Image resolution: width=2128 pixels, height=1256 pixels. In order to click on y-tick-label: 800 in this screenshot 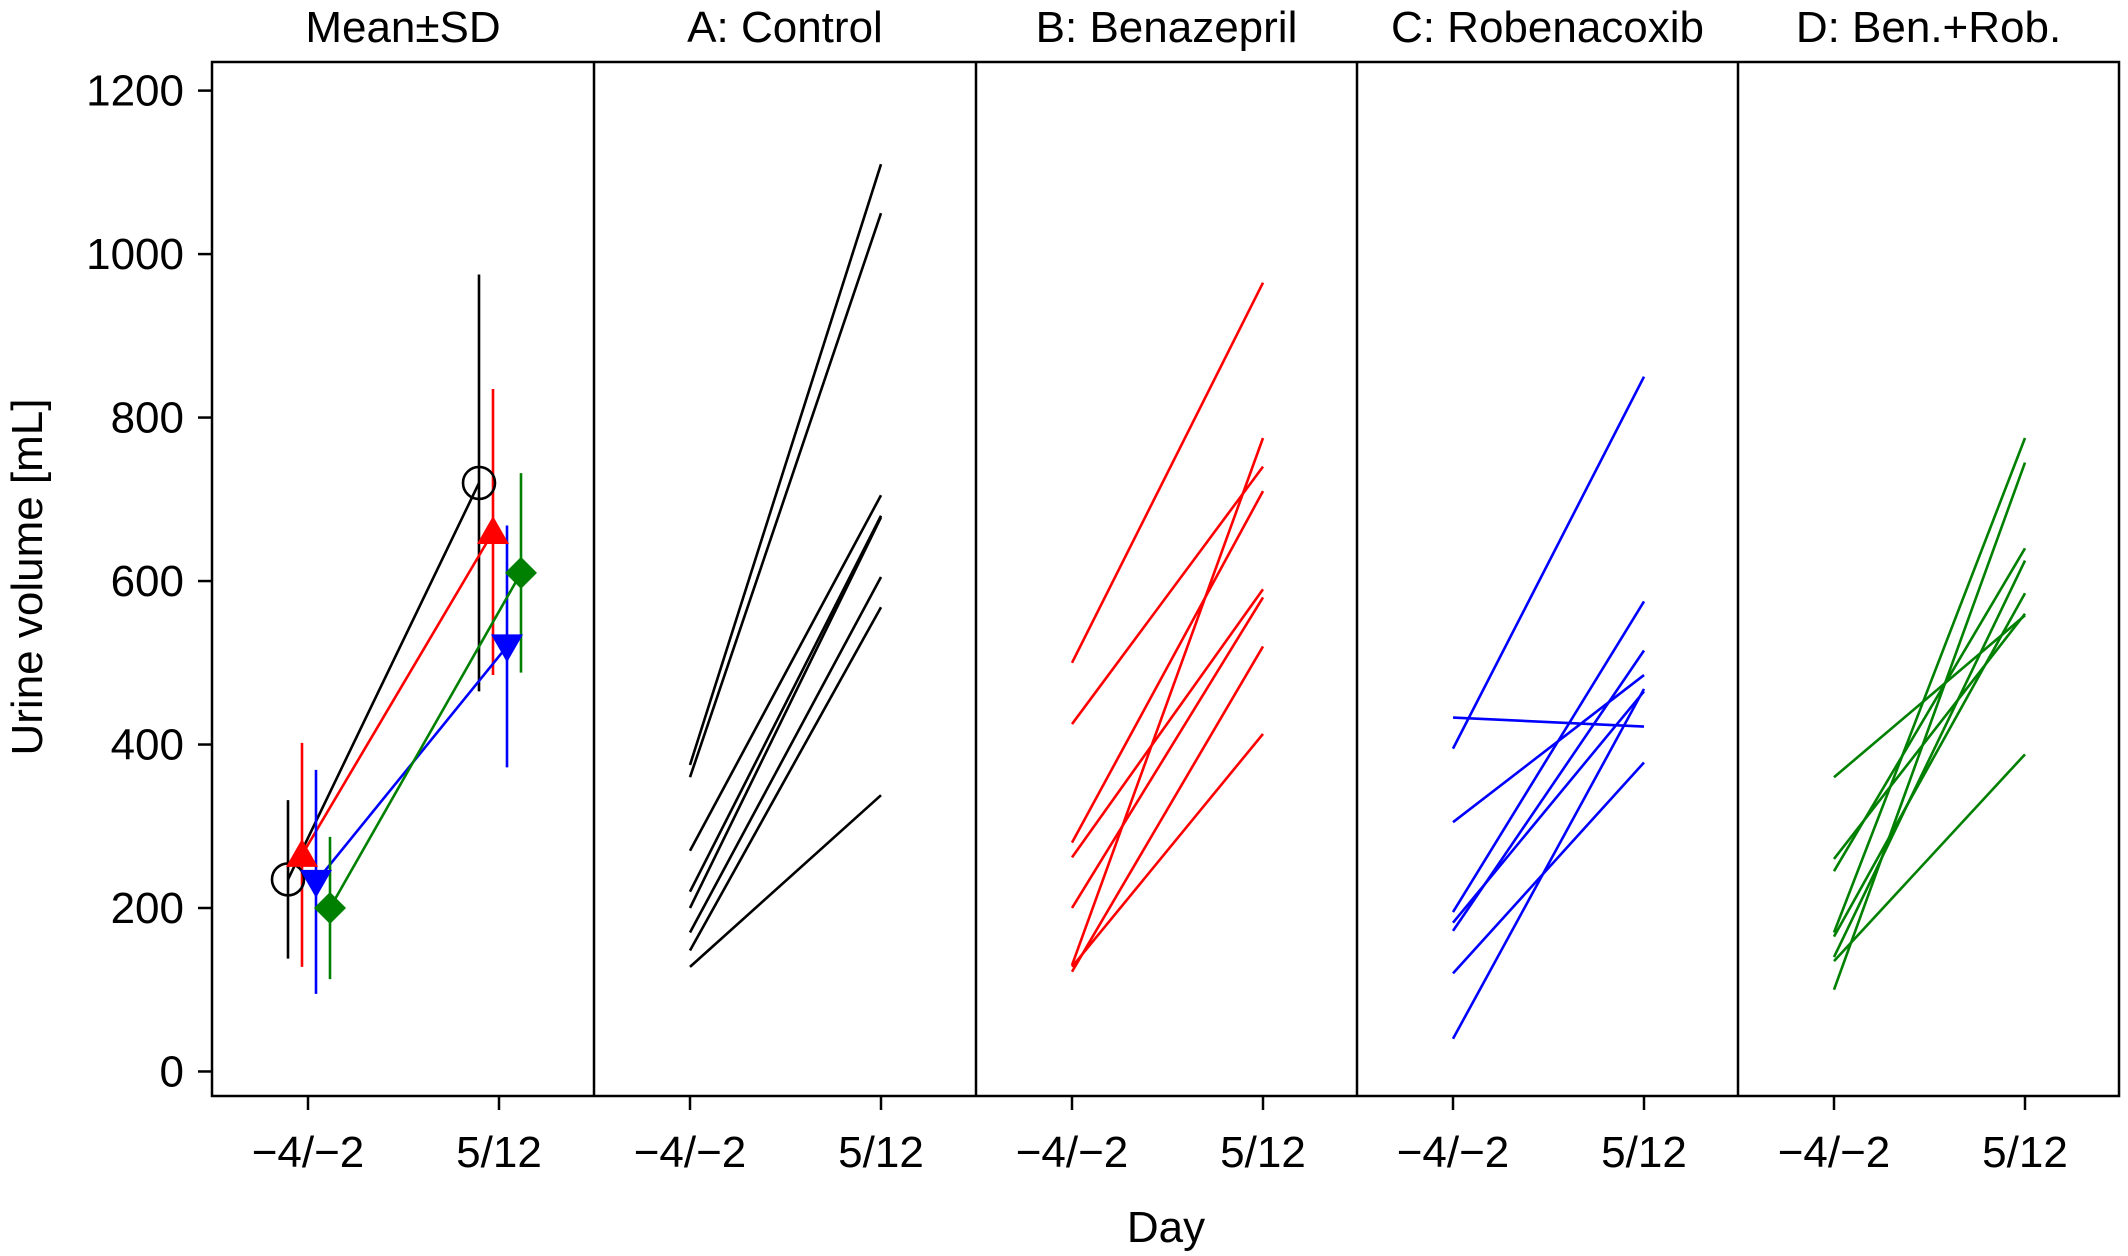, I will do `click(147, 418)`.